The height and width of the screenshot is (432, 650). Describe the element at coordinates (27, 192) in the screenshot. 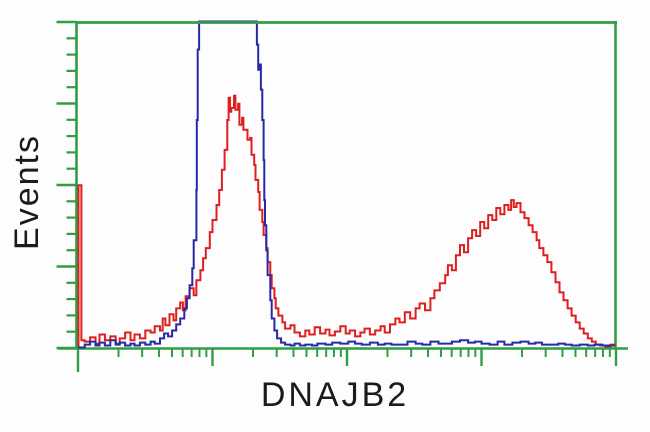

I see `y-axis-label: Events` at that location.